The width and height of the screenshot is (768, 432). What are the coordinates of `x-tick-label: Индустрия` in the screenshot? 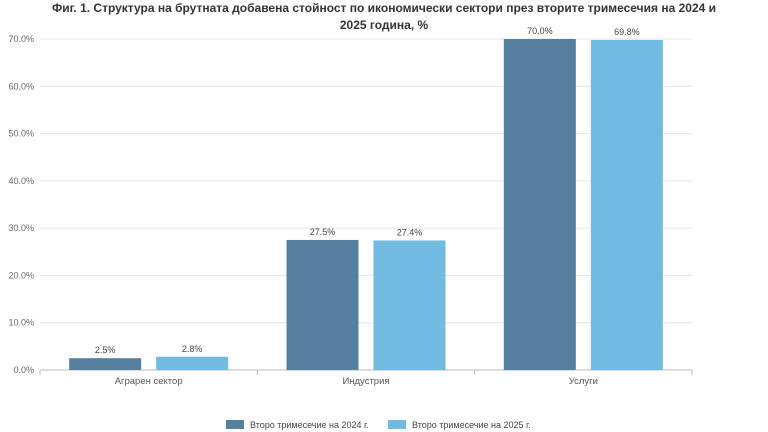 It's located at (365, 381).